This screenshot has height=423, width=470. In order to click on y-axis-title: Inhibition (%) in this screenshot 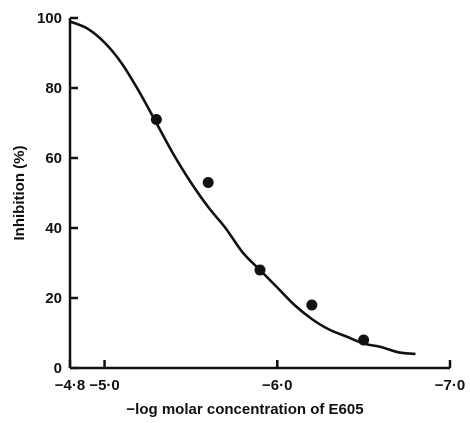, I will do `click(19, 193)`.